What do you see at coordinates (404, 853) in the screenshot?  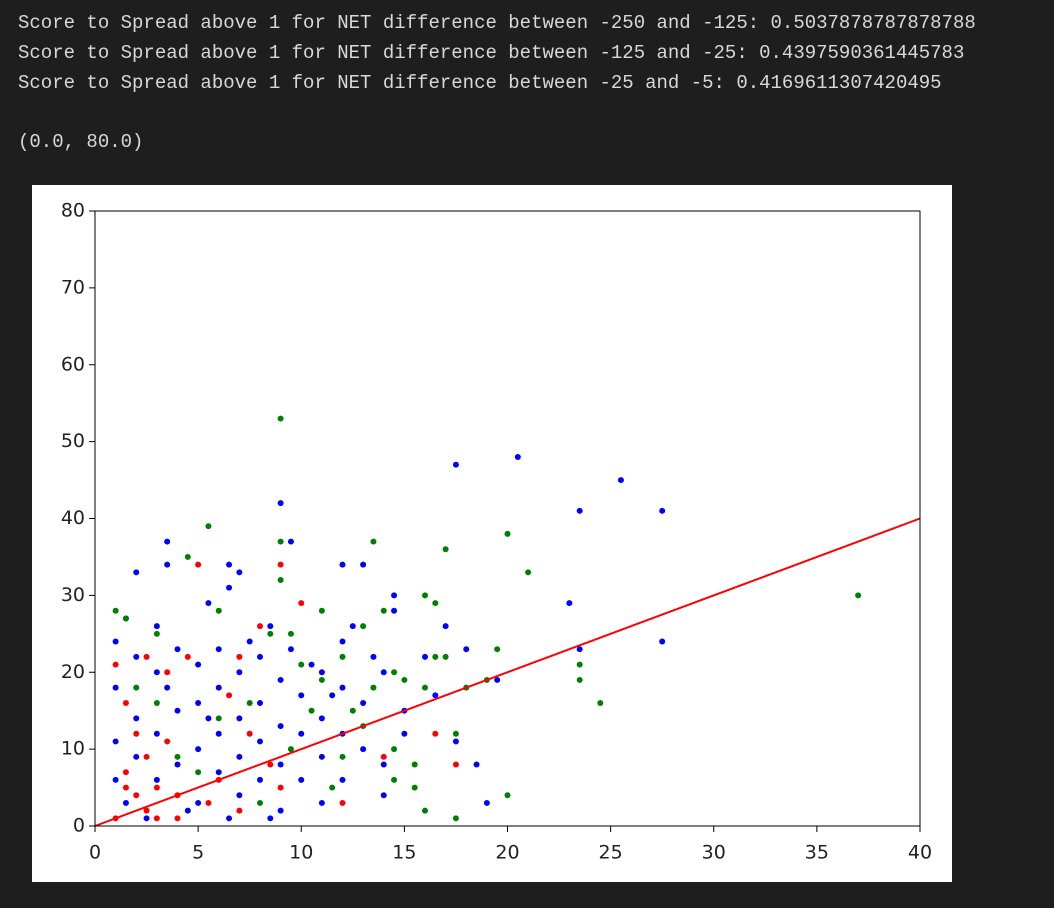 I see `x-tick-label: 15` at bounding box center [404, 853].